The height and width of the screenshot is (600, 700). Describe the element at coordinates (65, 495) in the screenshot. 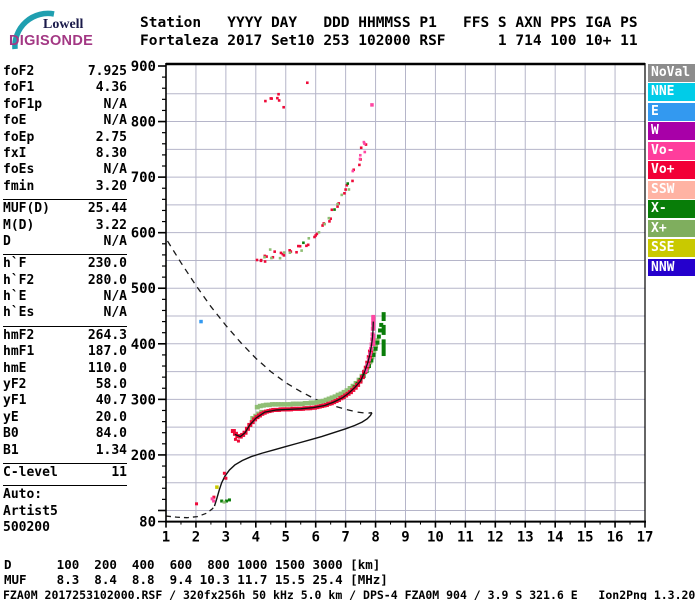

I see `param-row: Auto:` at that location.